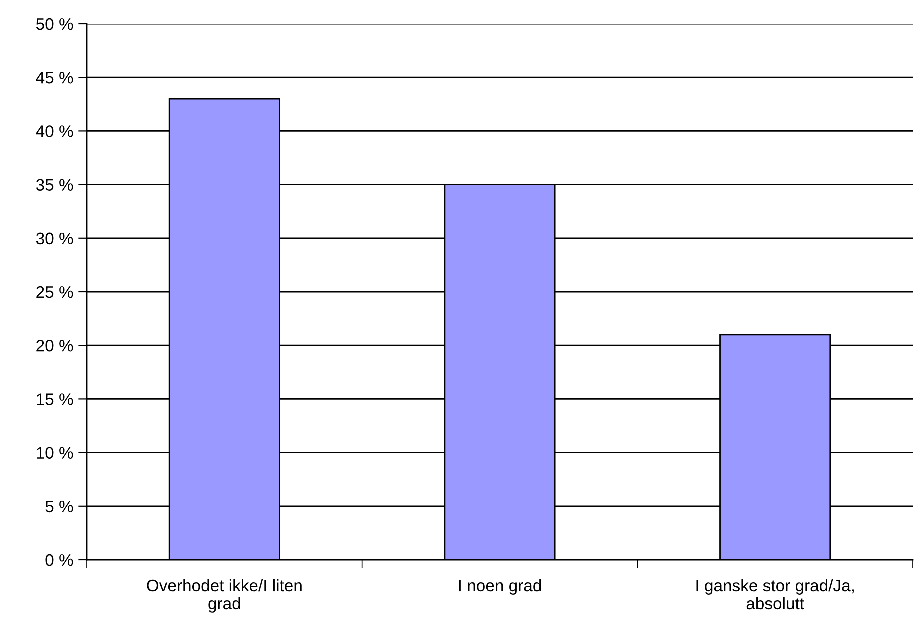 This screenshot has height=639, width=914. I want to click on y-tick-label: 0 %, so click(60, 560).